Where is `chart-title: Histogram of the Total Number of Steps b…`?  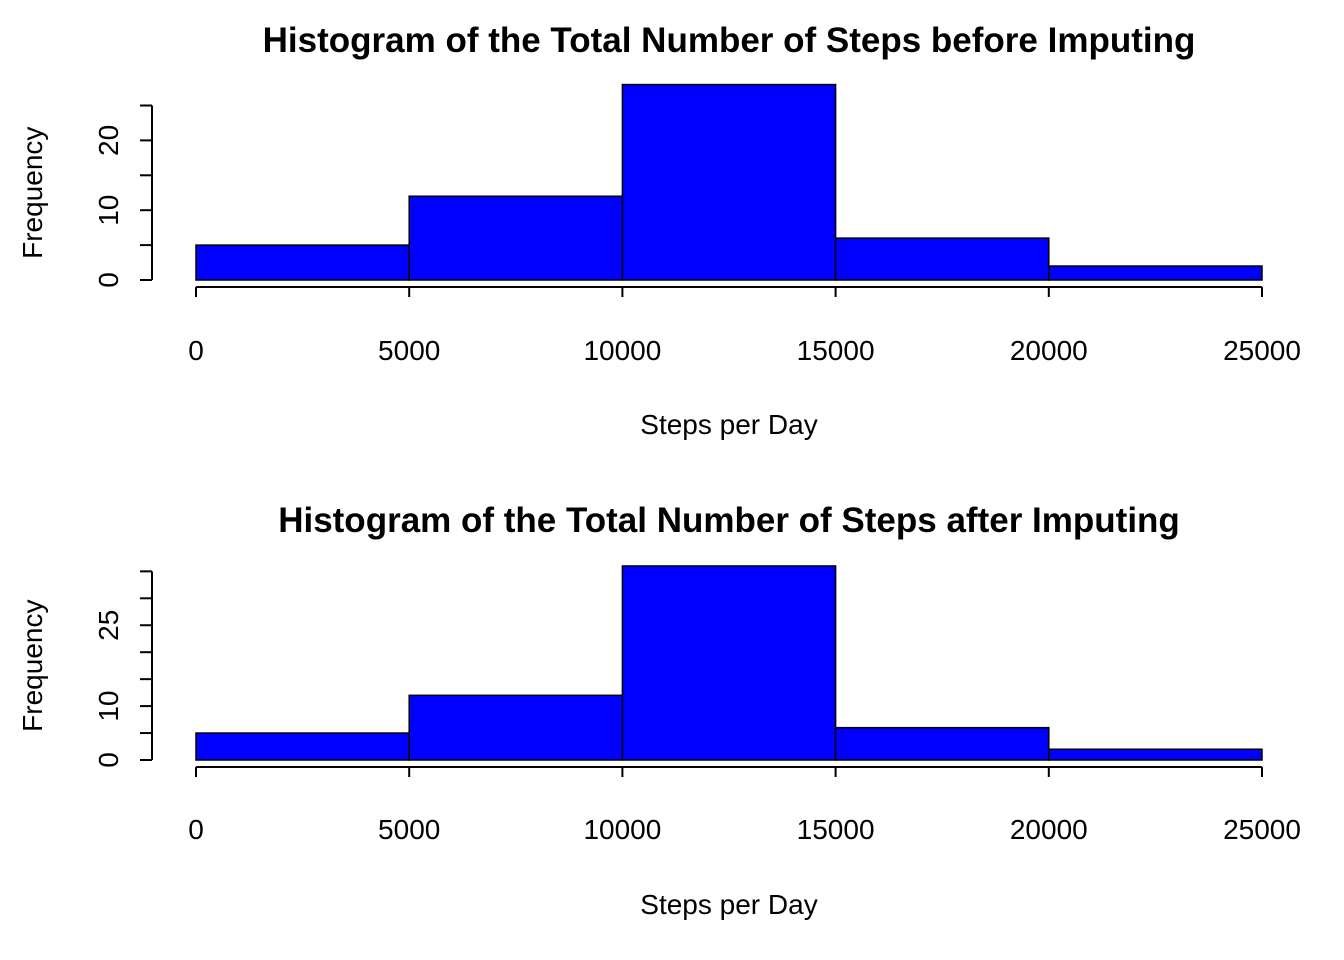
chart-title: Histogram of the Total Number of Steps b… is located at coordinates (729, 40).